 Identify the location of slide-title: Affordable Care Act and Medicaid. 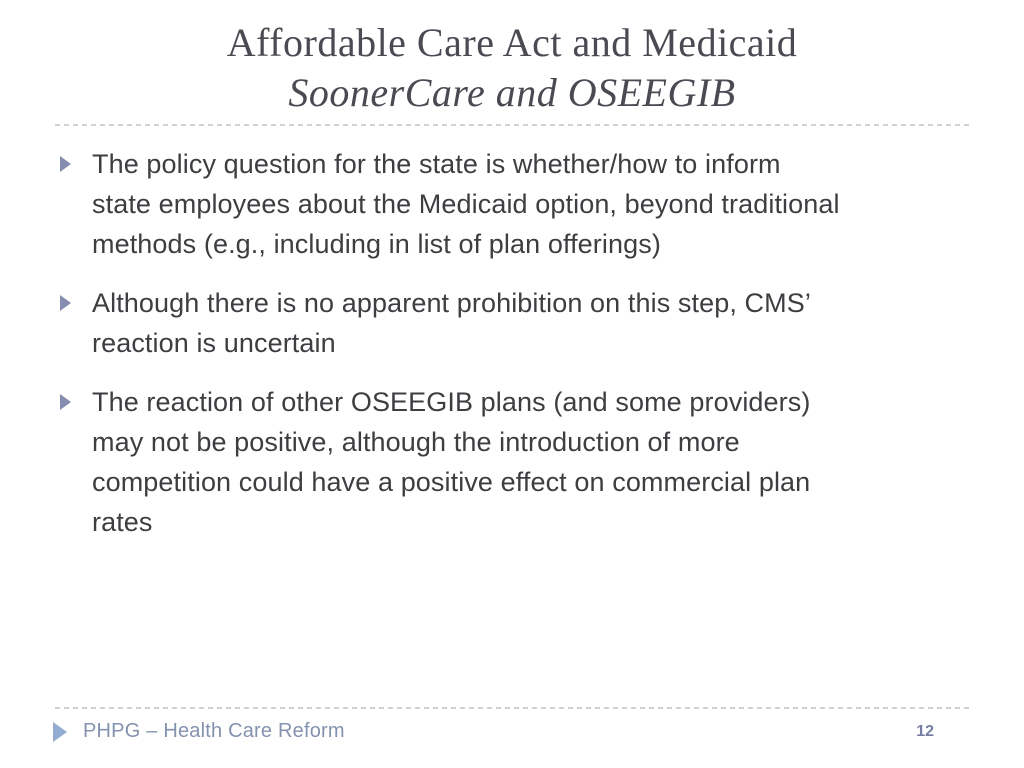
(512, 42).